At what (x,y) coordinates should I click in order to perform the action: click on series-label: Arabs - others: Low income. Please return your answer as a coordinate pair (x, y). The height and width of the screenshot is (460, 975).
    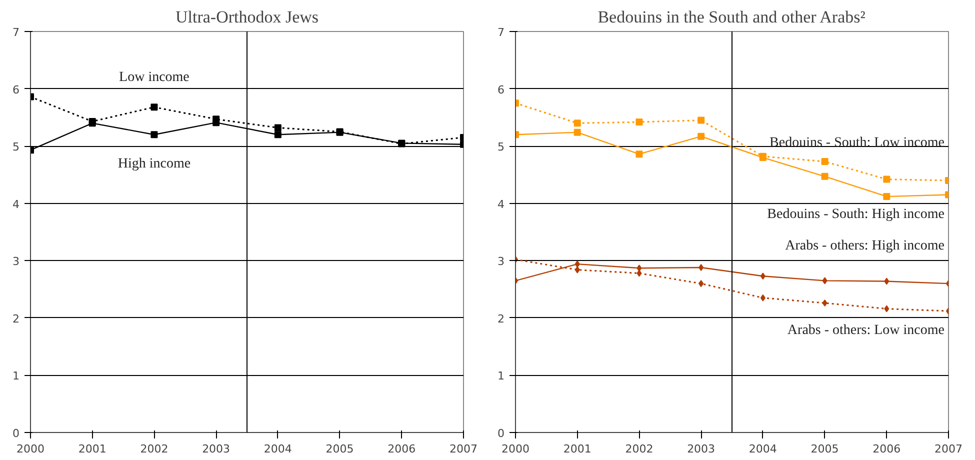
    Looking at the image, I should click on (866, 330).